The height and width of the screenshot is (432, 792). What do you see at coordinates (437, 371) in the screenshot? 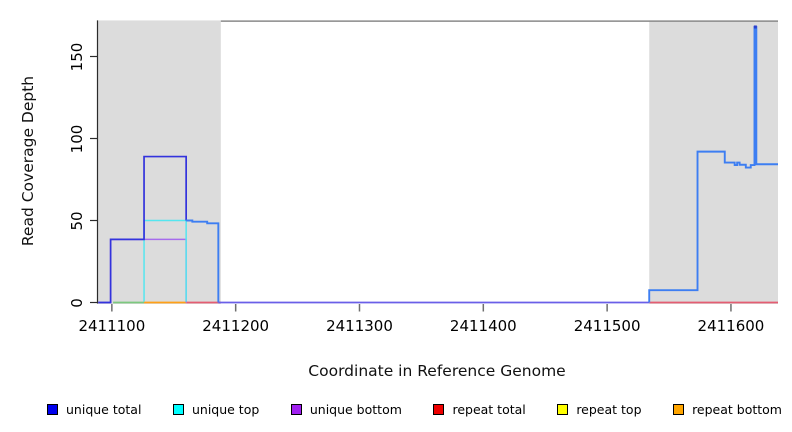
I see `x-axis-title: Coordinate in Reference Genome` at bounding box center [437, 371].